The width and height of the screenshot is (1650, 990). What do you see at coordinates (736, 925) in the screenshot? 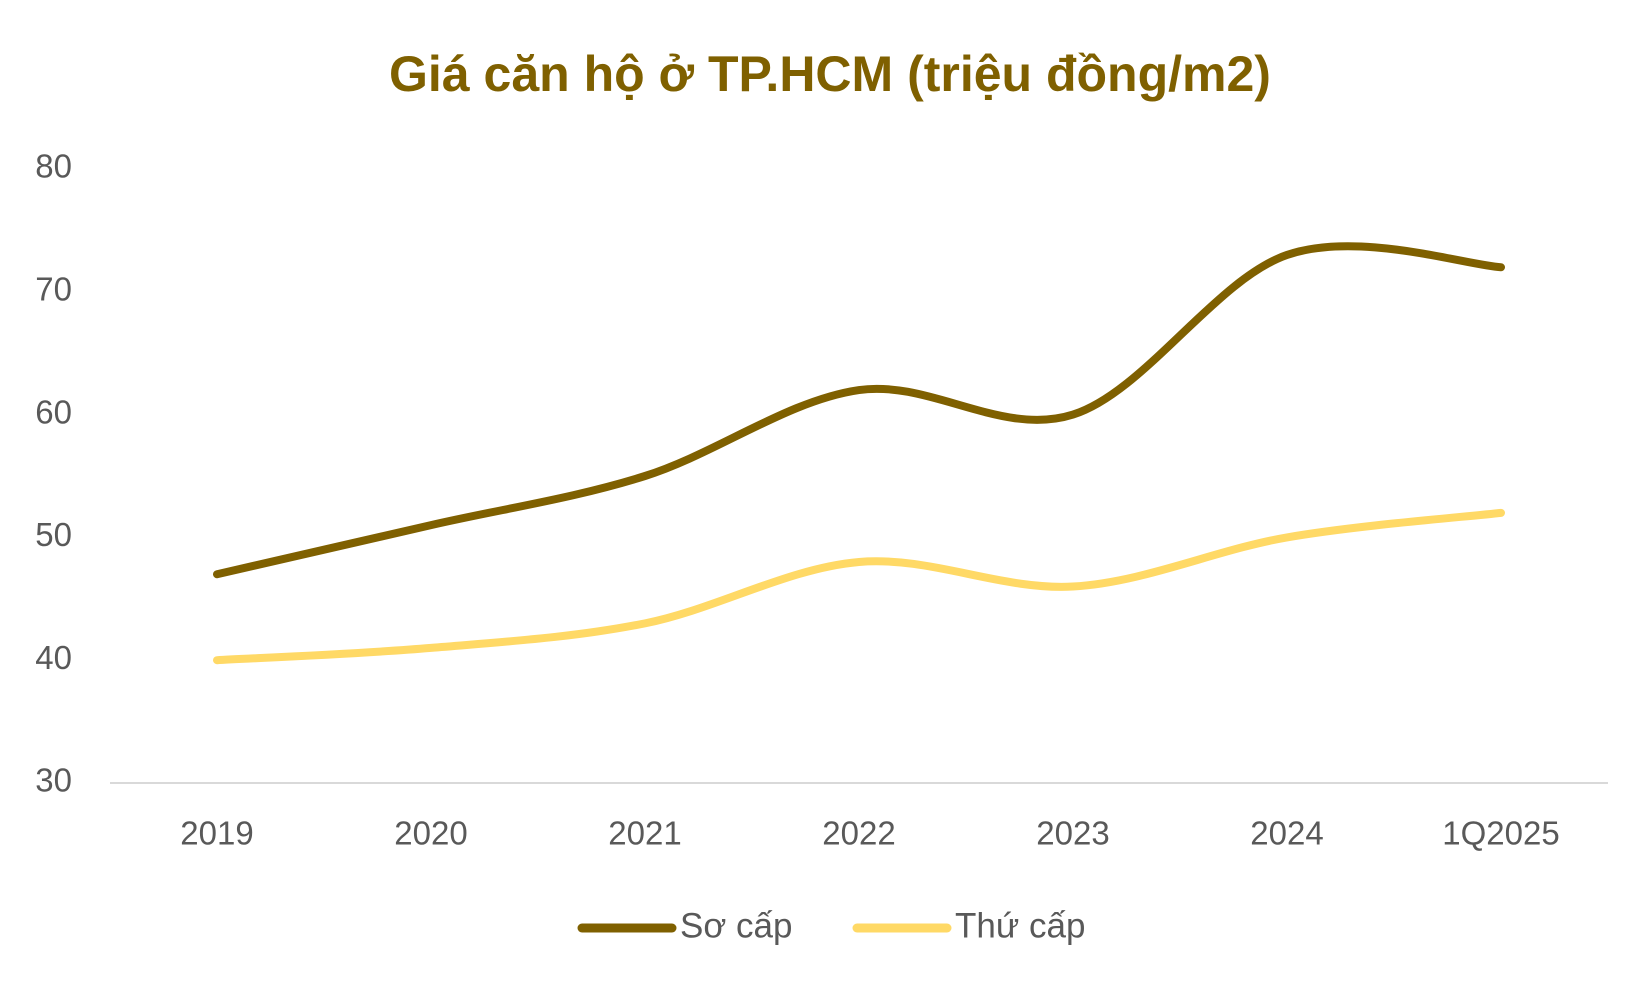
I see `legend-label: Sơ cấp` at bounding box center [736, 925].